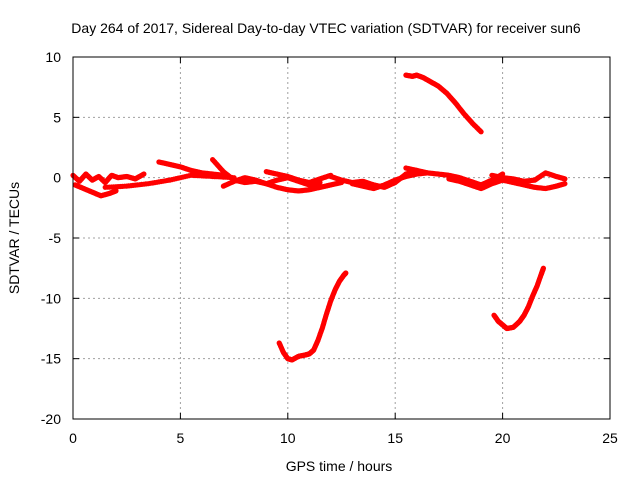  I want to click on x-axis-label: GPS time / hours, so click(339, 466).